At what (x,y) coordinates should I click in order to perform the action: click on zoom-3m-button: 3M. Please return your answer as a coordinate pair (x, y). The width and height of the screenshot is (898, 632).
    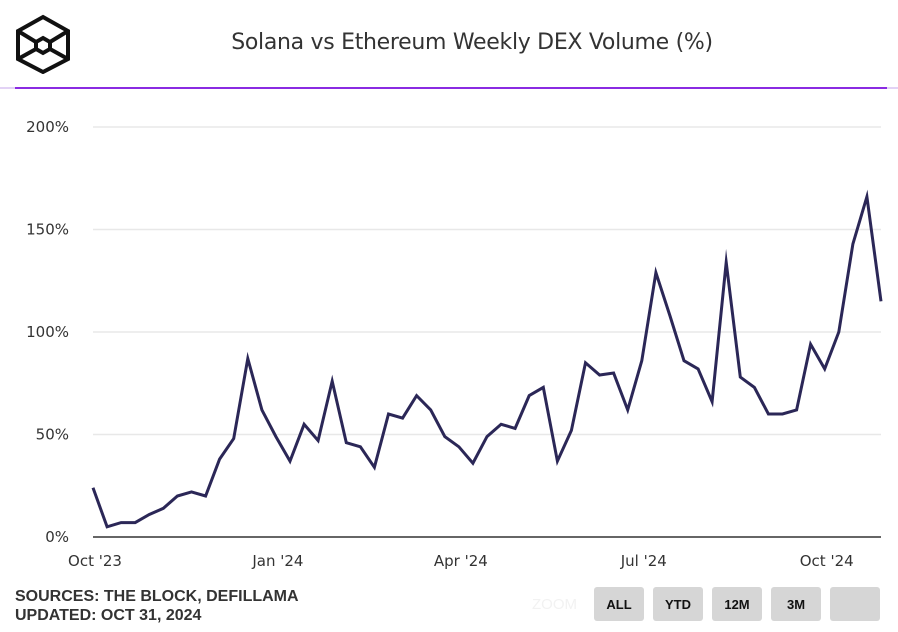
    Looking at the image, I should click on (796, 604).